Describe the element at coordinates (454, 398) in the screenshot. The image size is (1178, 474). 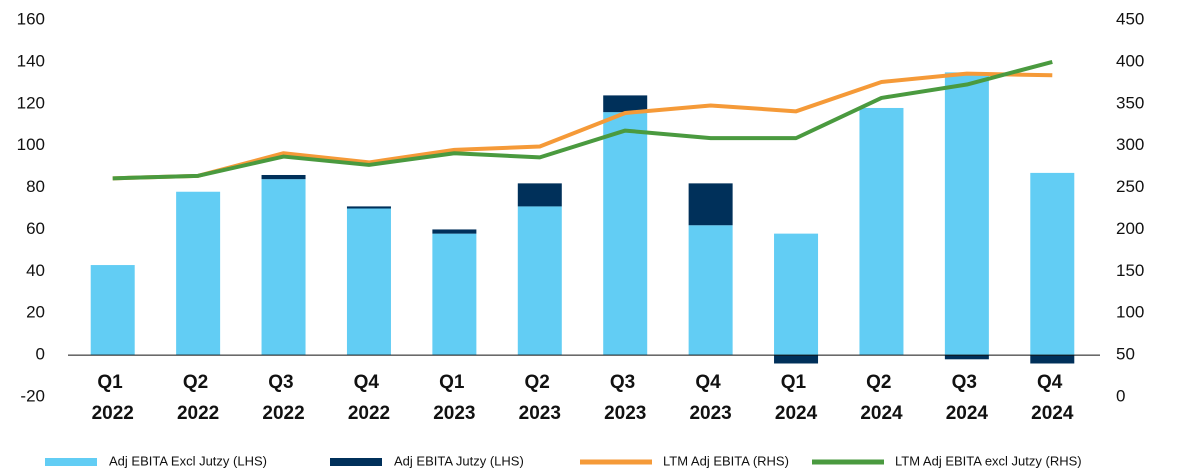
I see `x-tick-label: Q1 2023` at that location.